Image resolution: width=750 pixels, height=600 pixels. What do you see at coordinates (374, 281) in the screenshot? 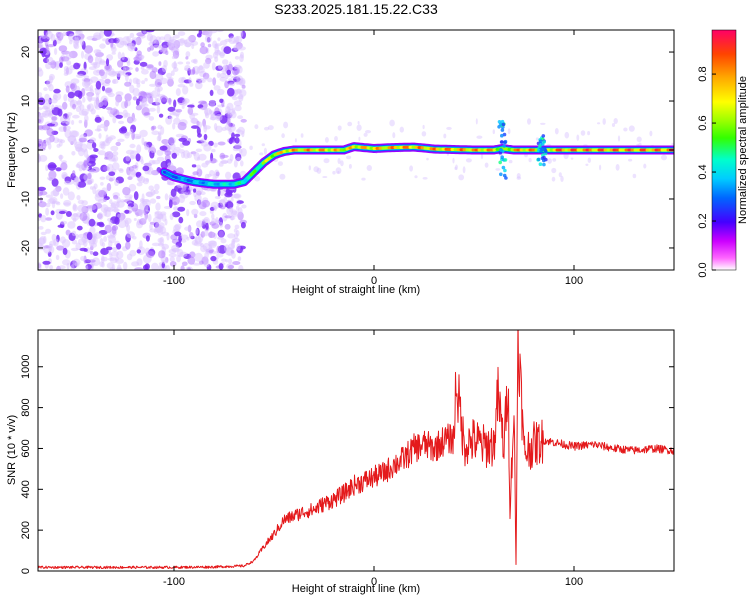
I see `x-tick-label: 0` at bounding box center [374, 281].